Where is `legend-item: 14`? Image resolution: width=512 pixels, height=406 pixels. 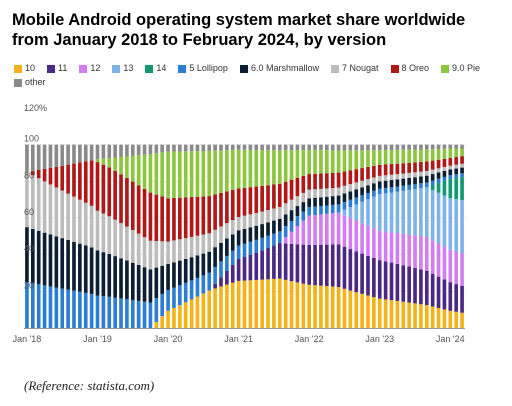 legend-item: 14 is located at coordinates (155, 68).